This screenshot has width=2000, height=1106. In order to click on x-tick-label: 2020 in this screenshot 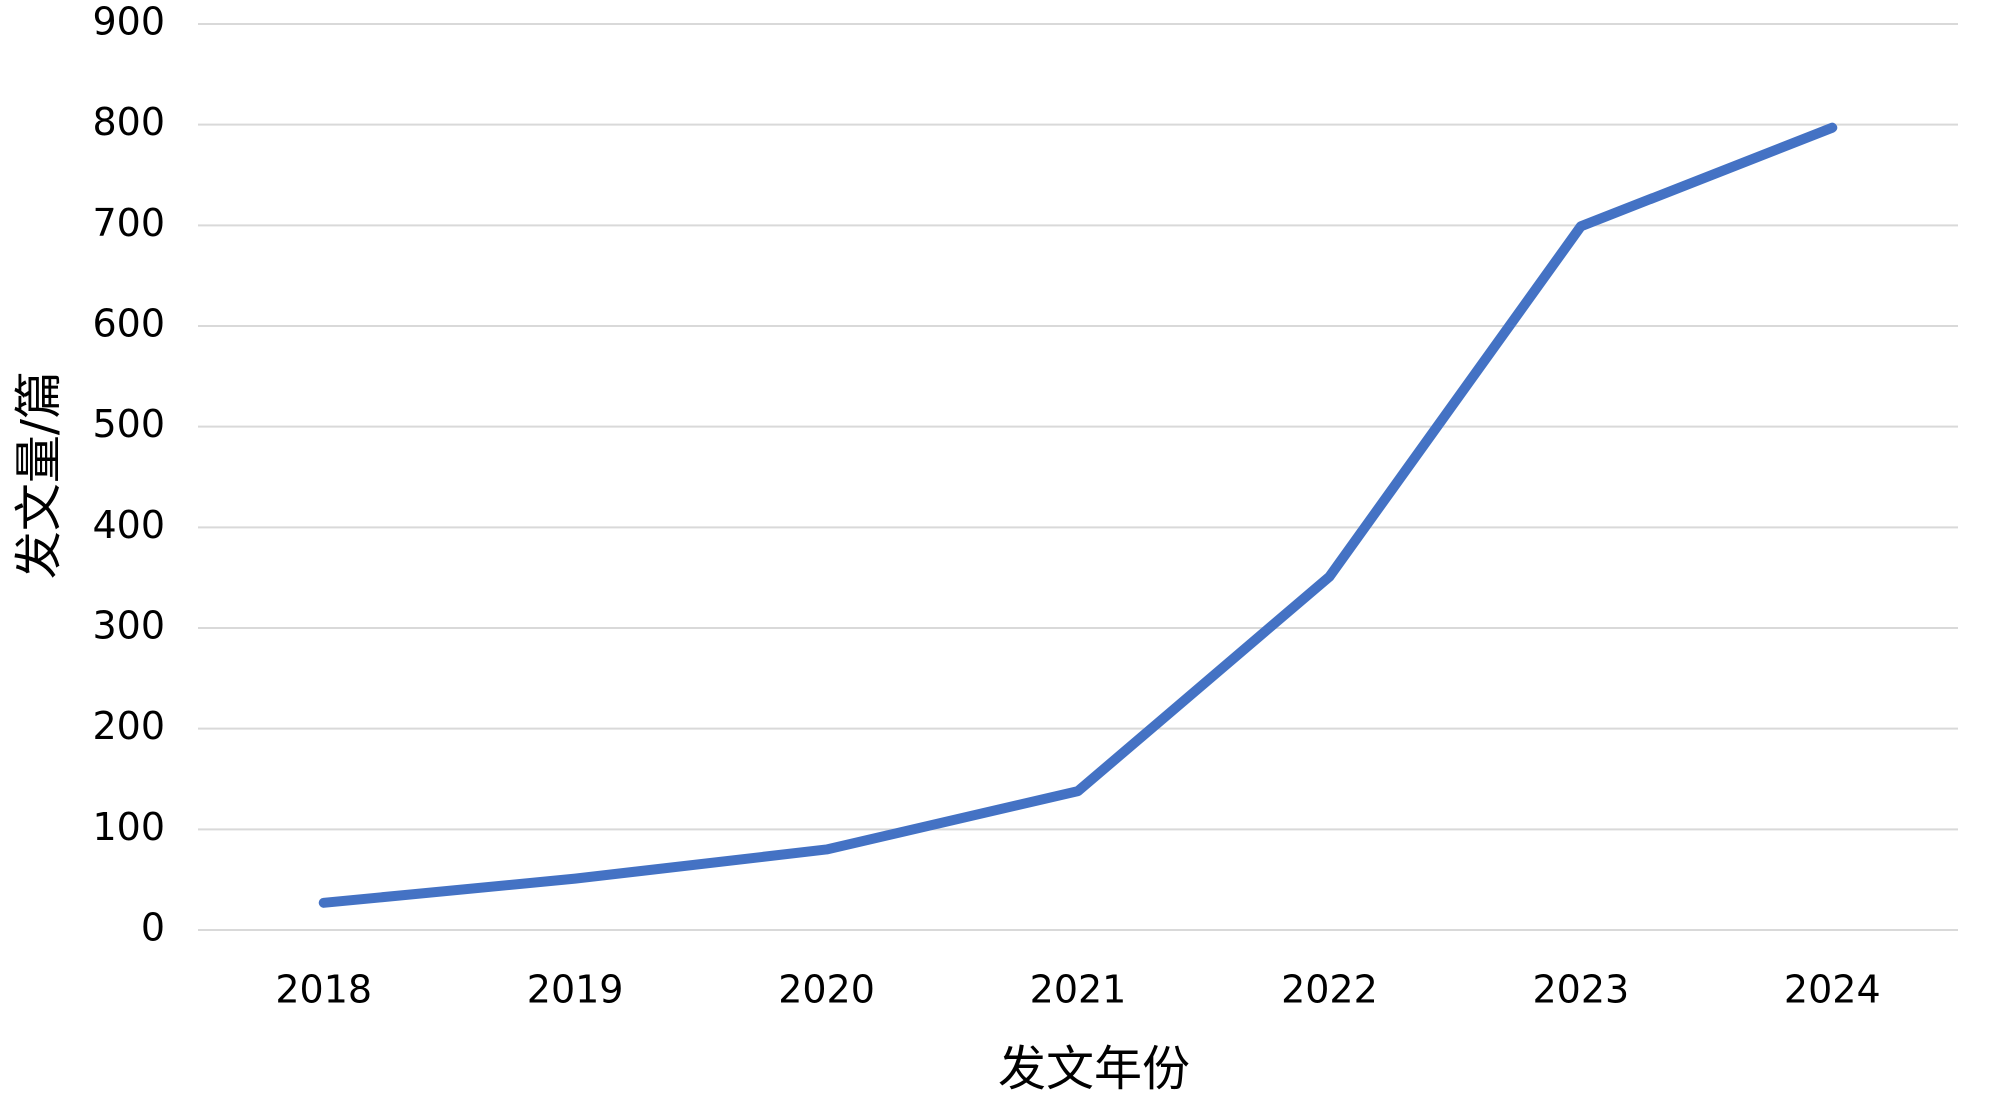, I will do `click(826, 990)`.